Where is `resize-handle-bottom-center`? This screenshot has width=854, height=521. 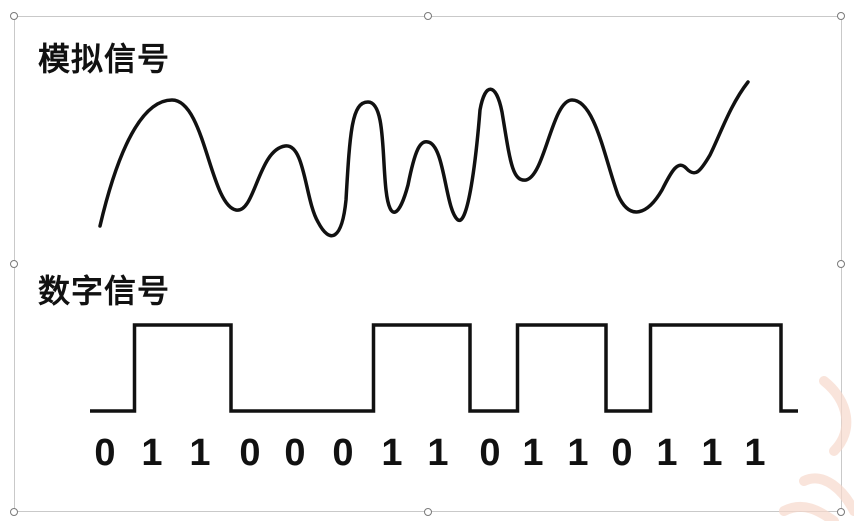 resize-handle-bottom-center is located at coordinates (428, 512).